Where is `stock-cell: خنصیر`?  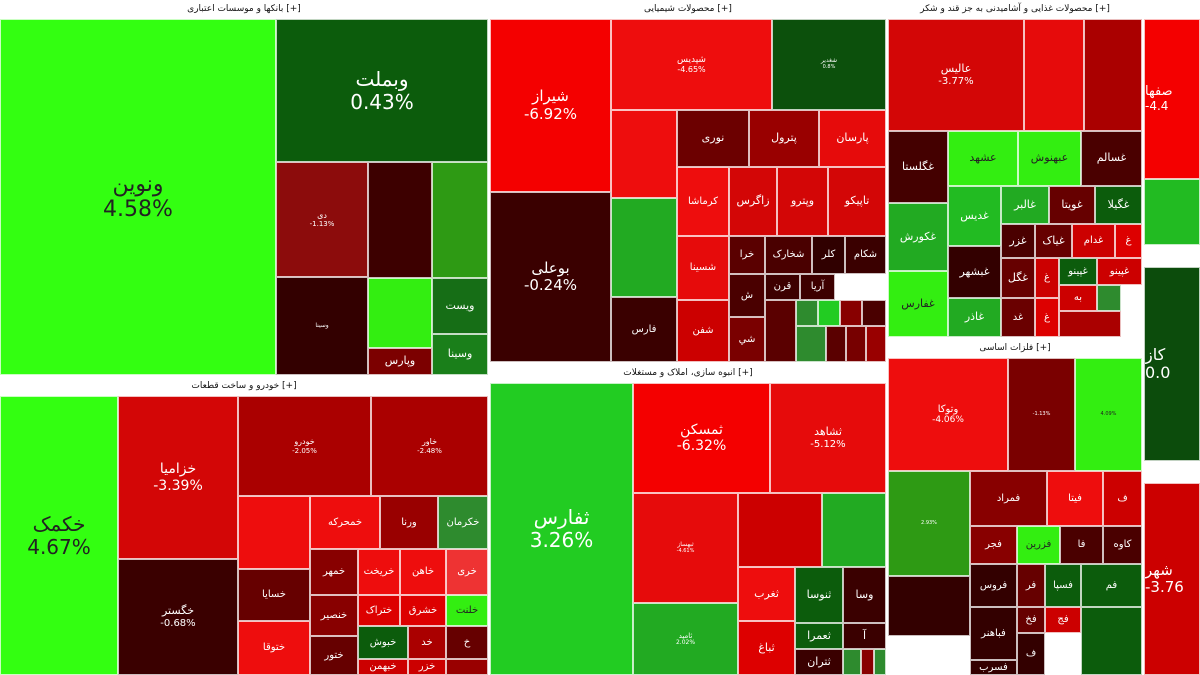
stock-cell: خنصیر is located at coordinates (334, 615).